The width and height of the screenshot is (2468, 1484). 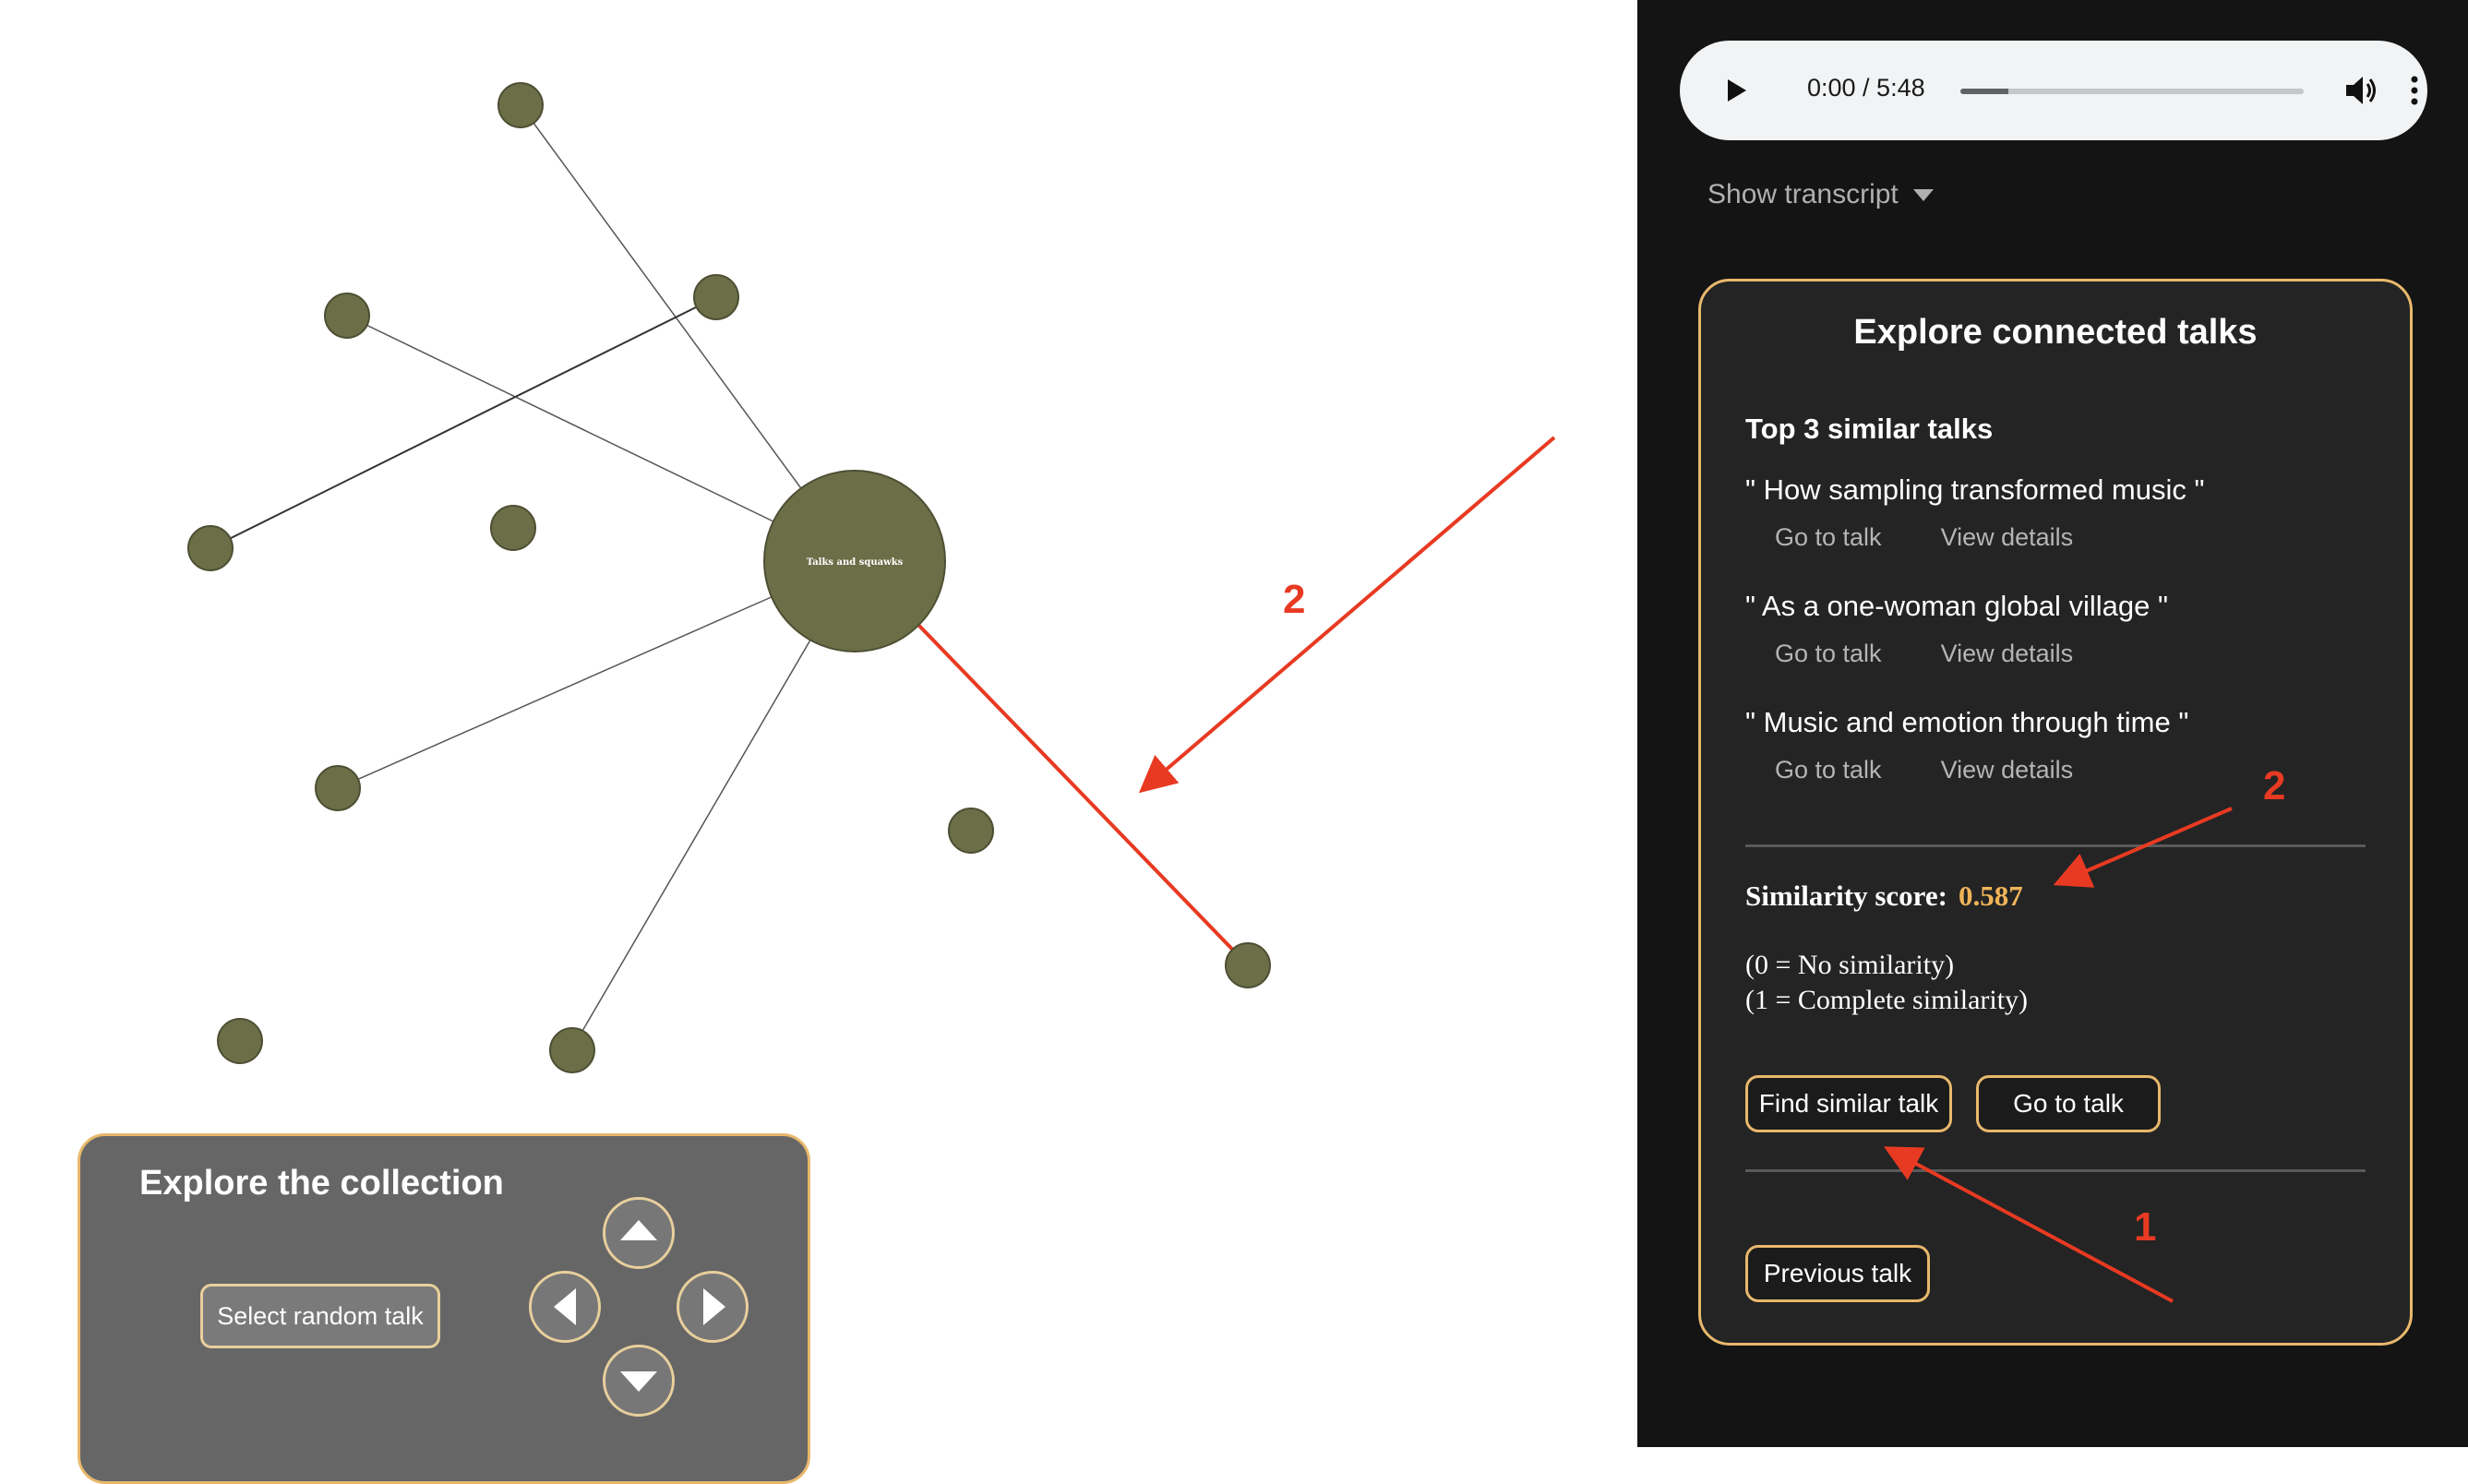 What do you see at coordinates (1984, 91) in the screenshot?
I see `playback-progress-fill` at bounding box center [1984, 91].